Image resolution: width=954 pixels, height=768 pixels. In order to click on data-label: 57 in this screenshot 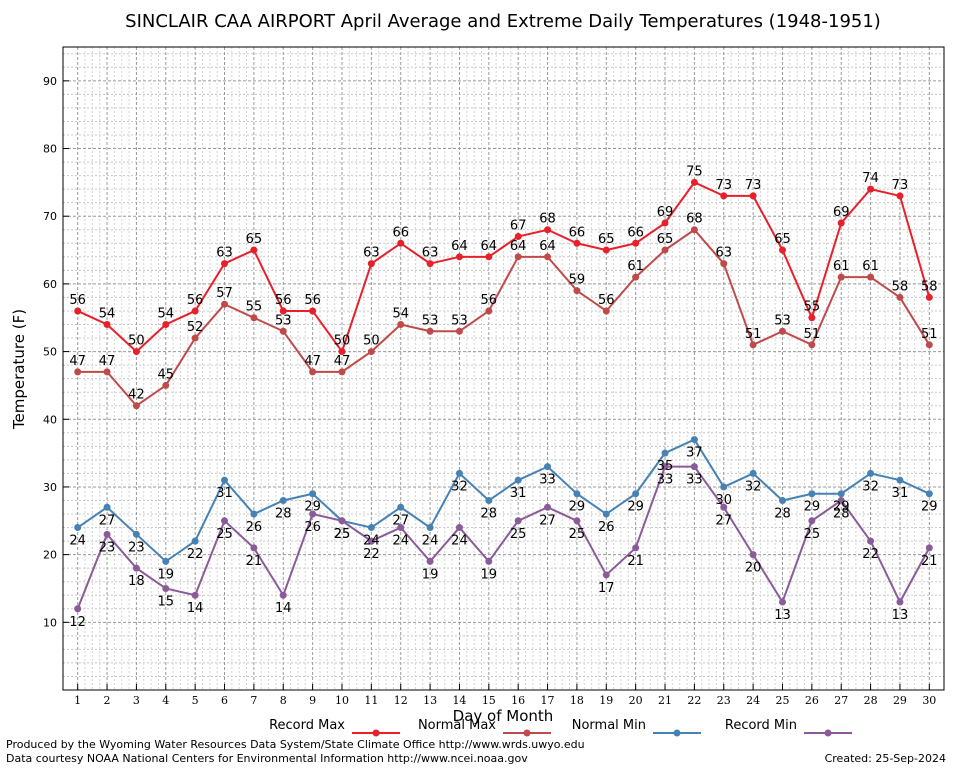, I will do `click(224, 293)`.